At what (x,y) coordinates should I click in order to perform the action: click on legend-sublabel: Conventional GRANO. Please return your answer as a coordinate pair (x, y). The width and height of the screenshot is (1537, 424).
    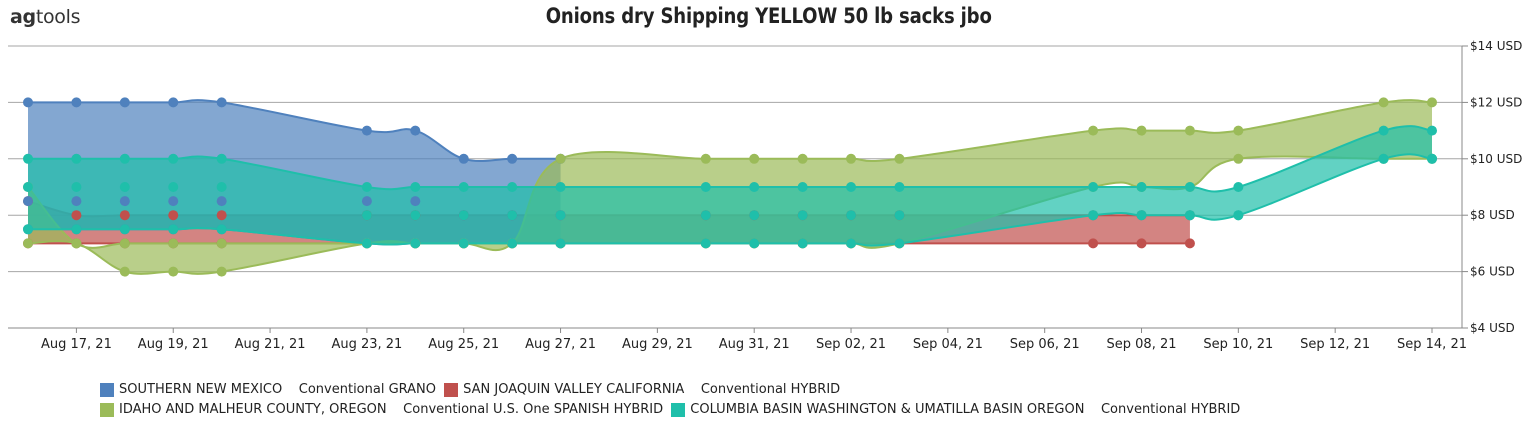
    Looking at the image, I should click on (367, 389).